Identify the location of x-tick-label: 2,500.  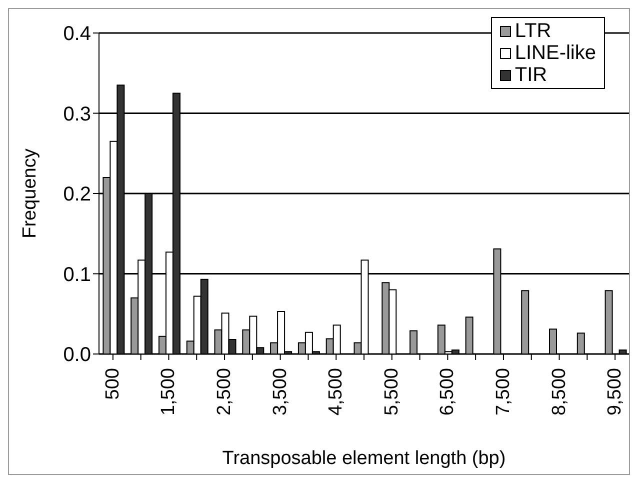
(225, 392).